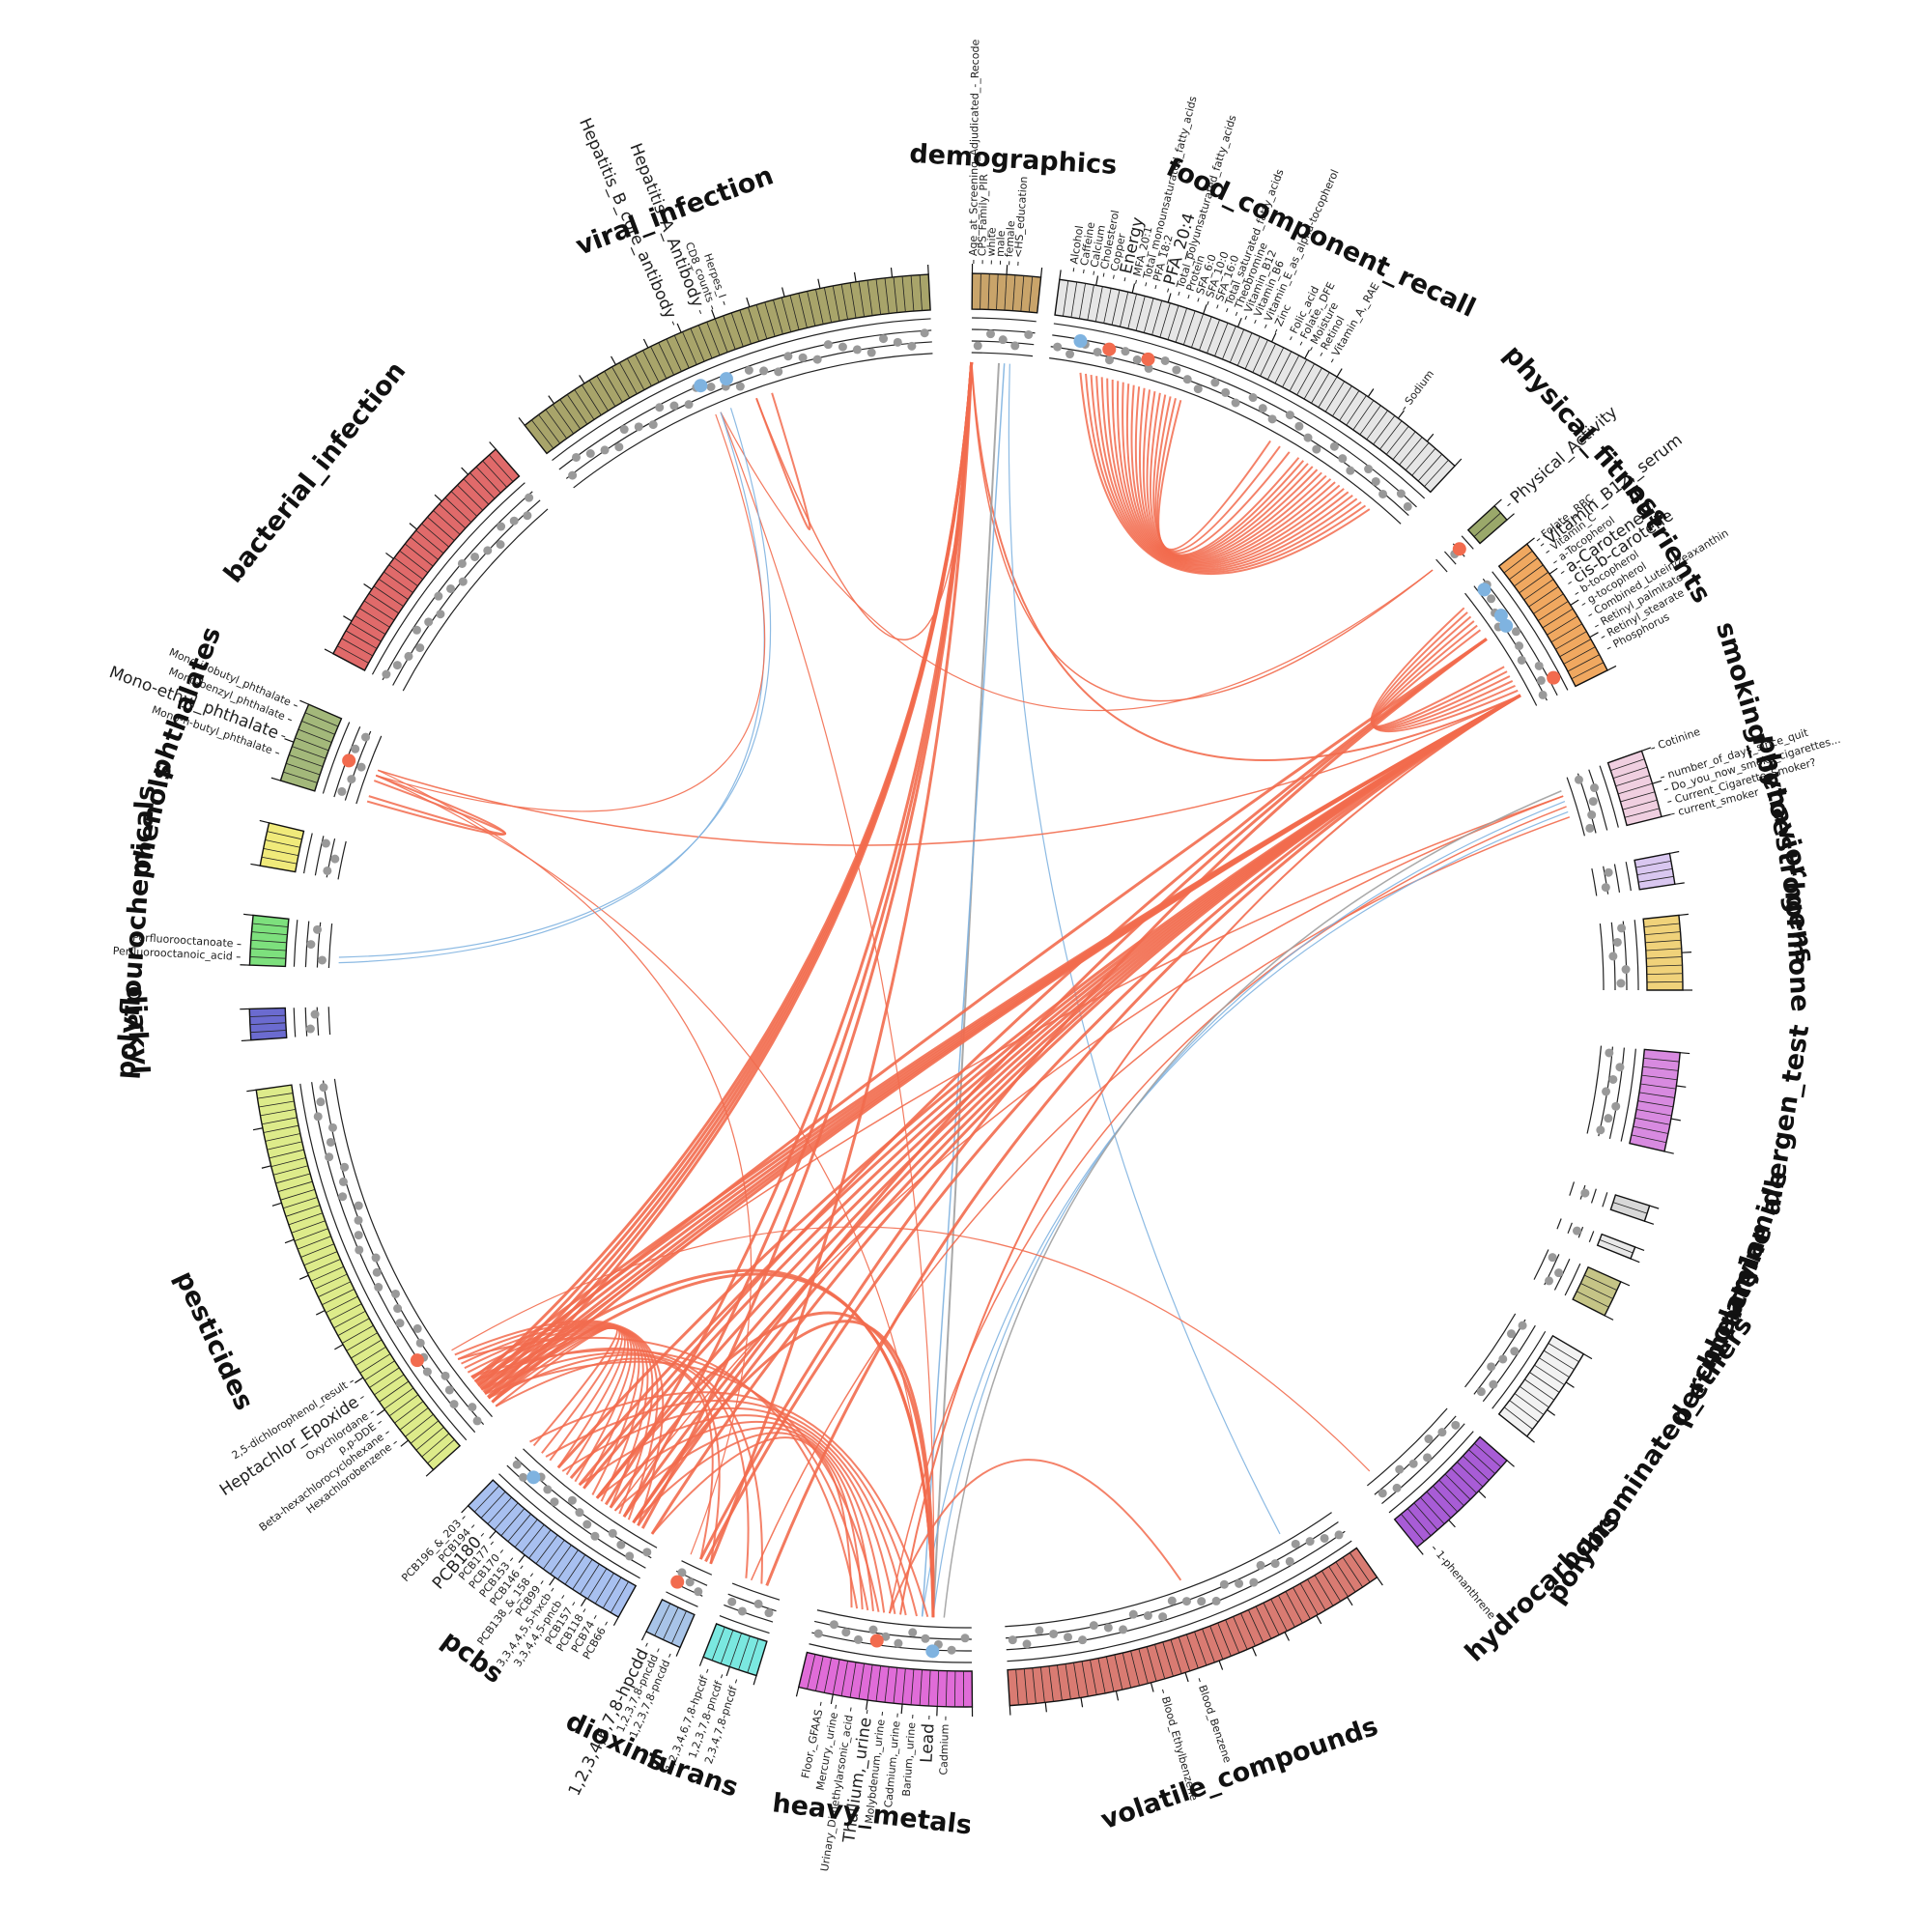 This screenshot has height=1932, width=1932. Describe the element at coordinates (1239, 1774) in the screenshot. I see `category-label: volatile_compounds` at that location.